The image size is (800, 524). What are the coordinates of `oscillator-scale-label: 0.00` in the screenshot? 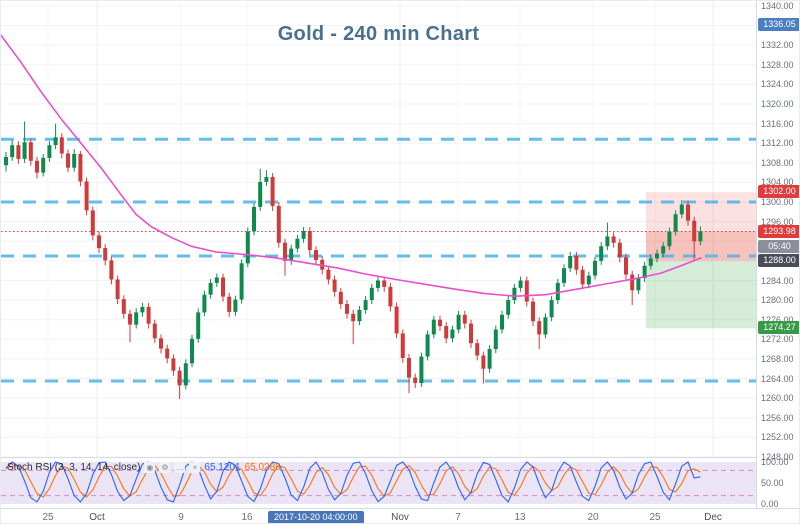 It's located at (770, 504).